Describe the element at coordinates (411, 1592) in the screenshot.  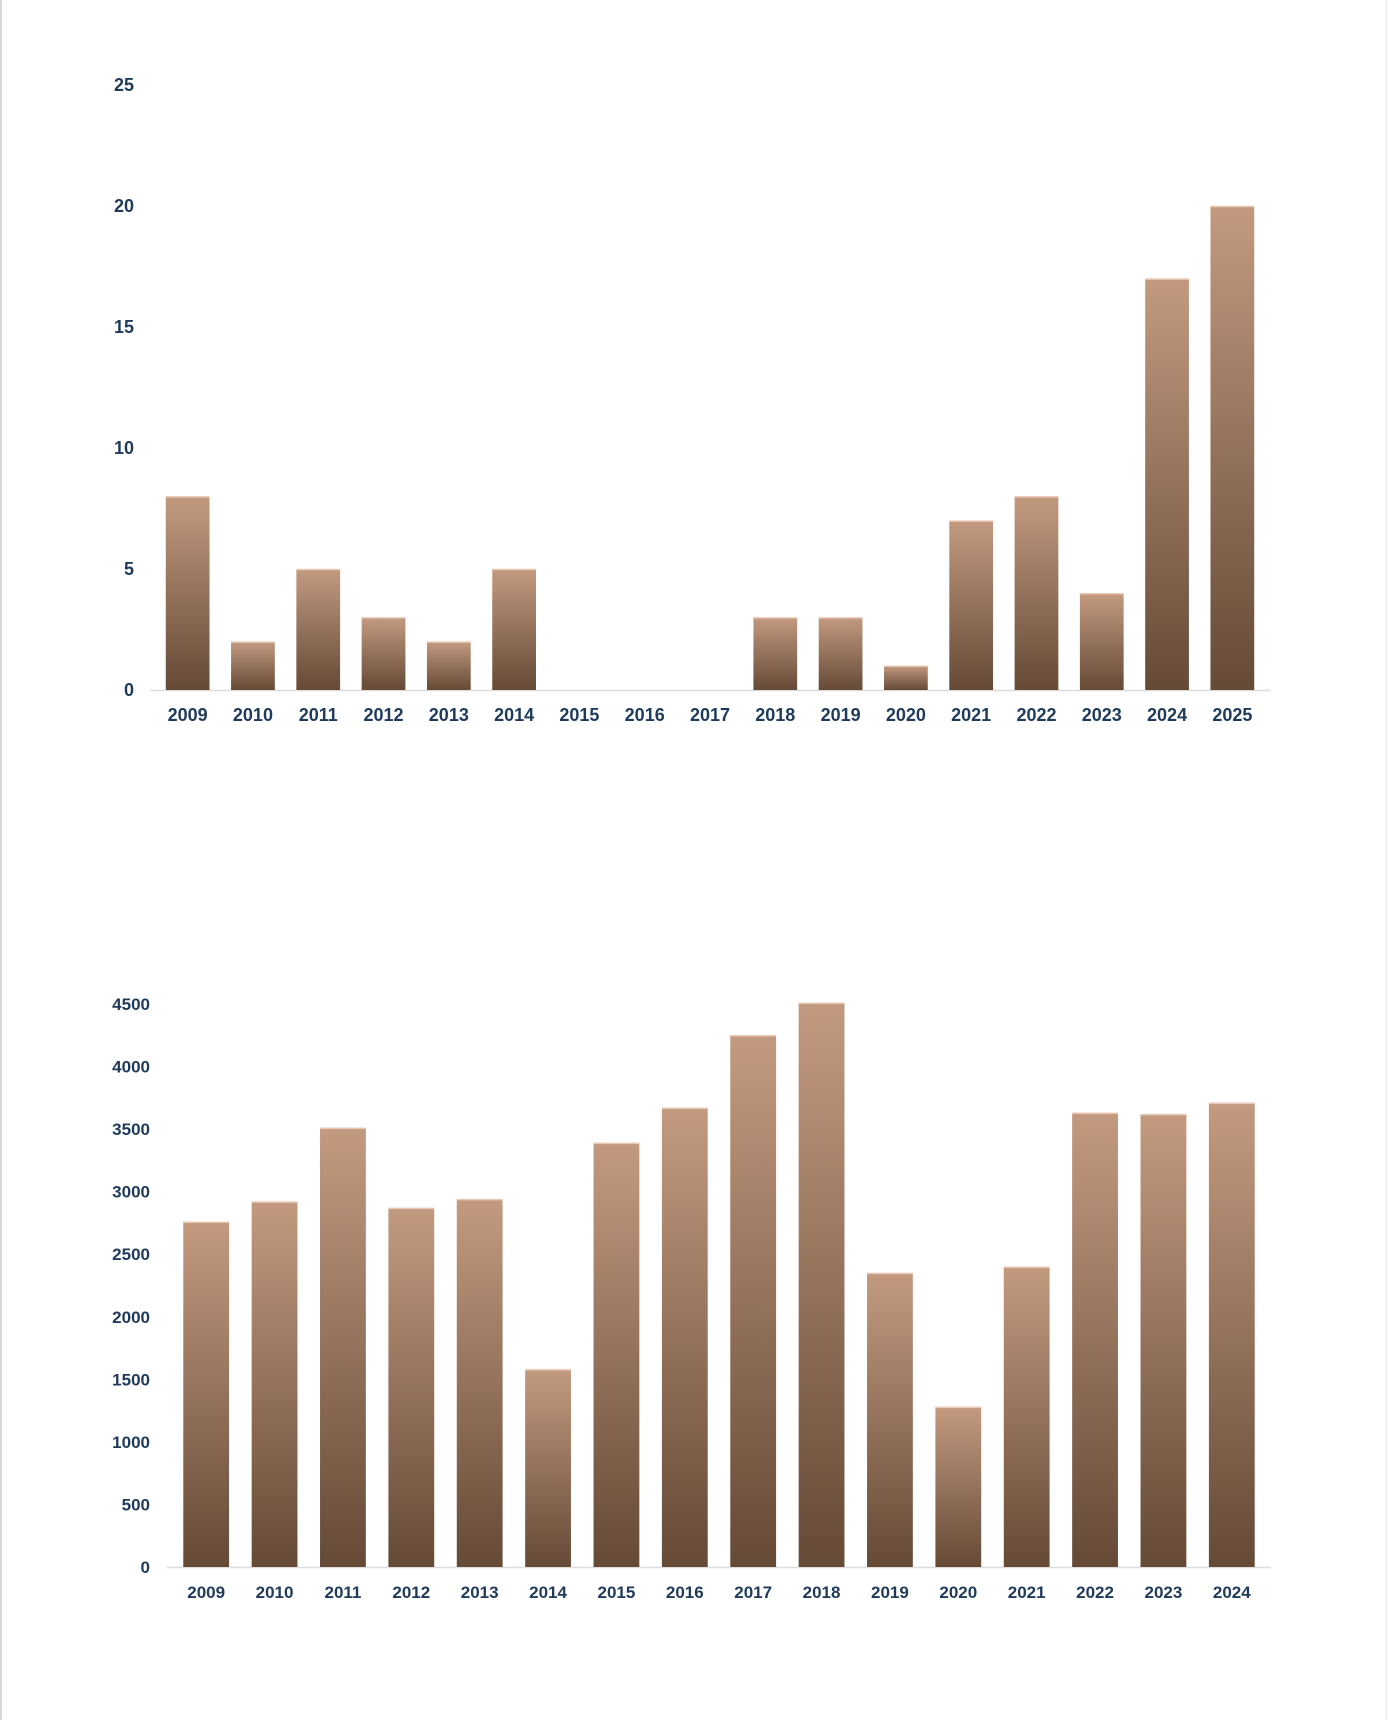
I see `c2-xtick-label: 2012` at that location.